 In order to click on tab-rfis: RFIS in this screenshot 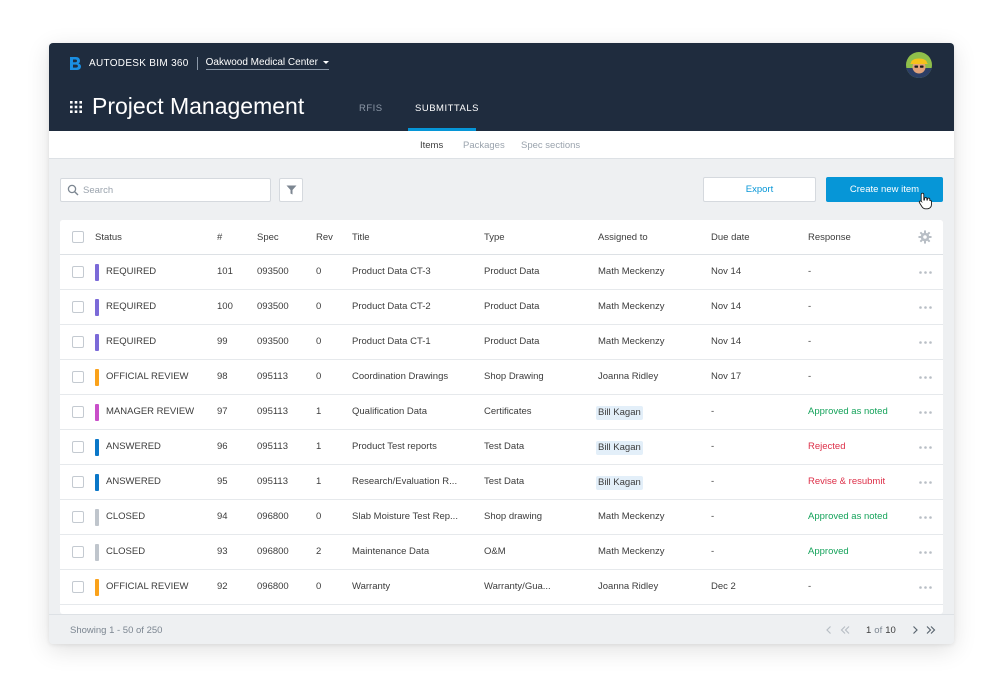, I will do `click(371, 108)`.